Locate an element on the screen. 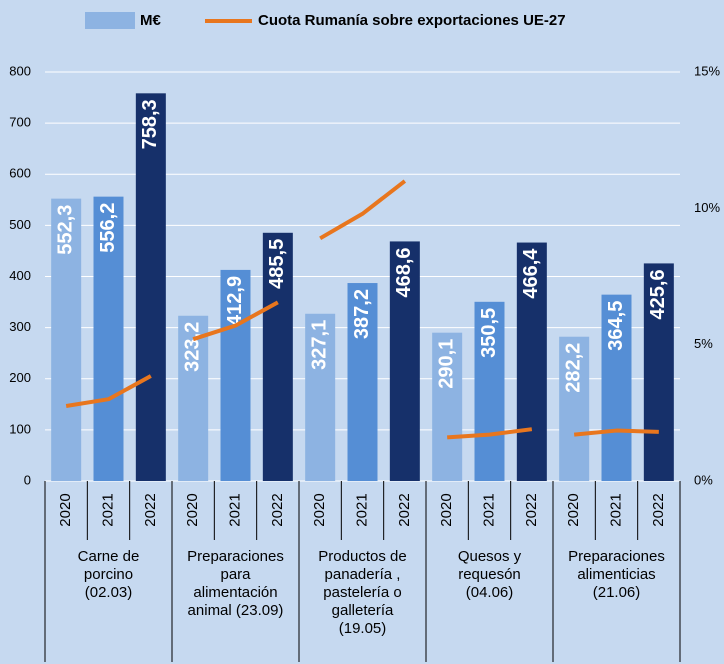 The height and width of the screenshot is (664, 724). value-label: 364,5 is located at coordinates (616, 326).